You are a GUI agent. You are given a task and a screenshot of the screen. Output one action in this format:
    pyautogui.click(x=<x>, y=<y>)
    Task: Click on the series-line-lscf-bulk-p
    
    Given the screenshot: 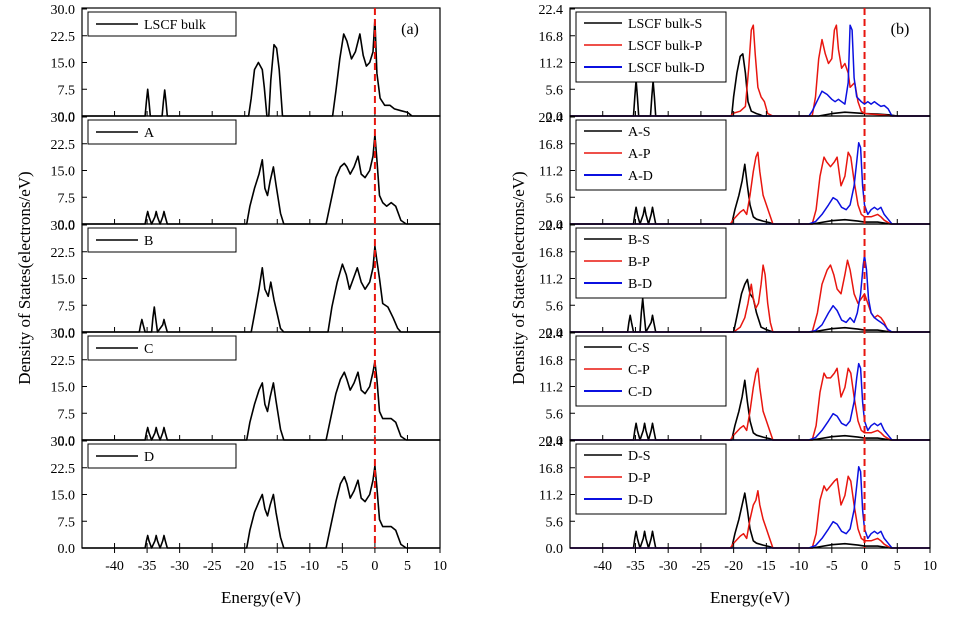 What is the action you would take?
    pyautogui.click(x=750, y=70)
    